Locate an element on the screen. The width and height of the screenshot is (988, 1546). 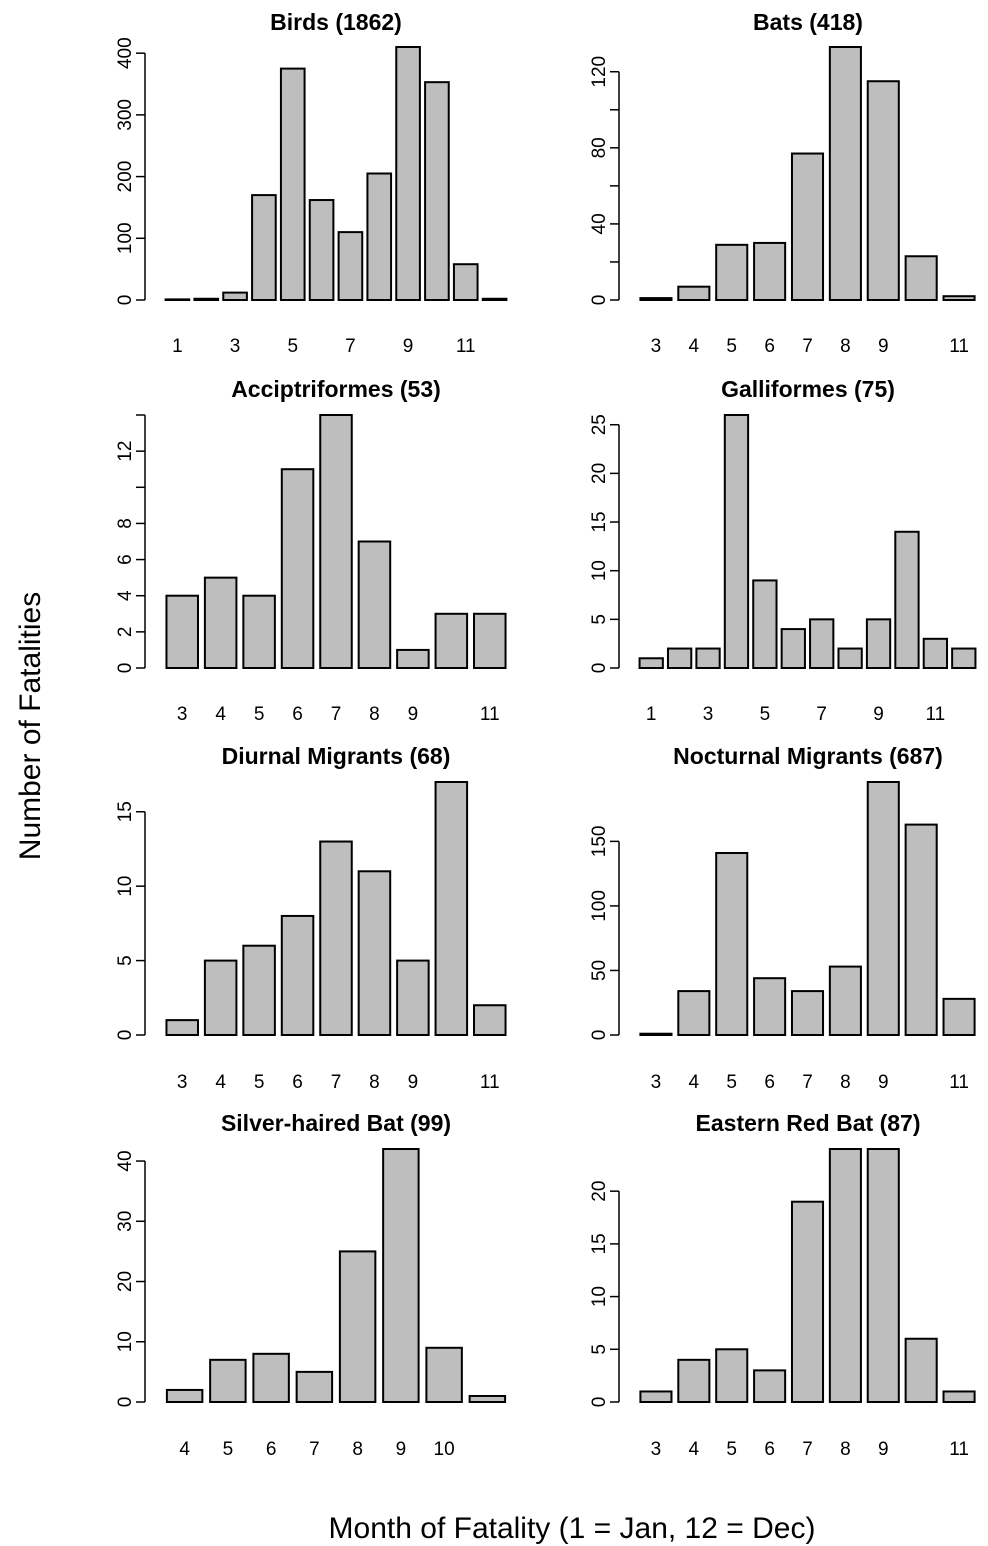
y-tick-label: 30 is located at coordinates (125, 1221).